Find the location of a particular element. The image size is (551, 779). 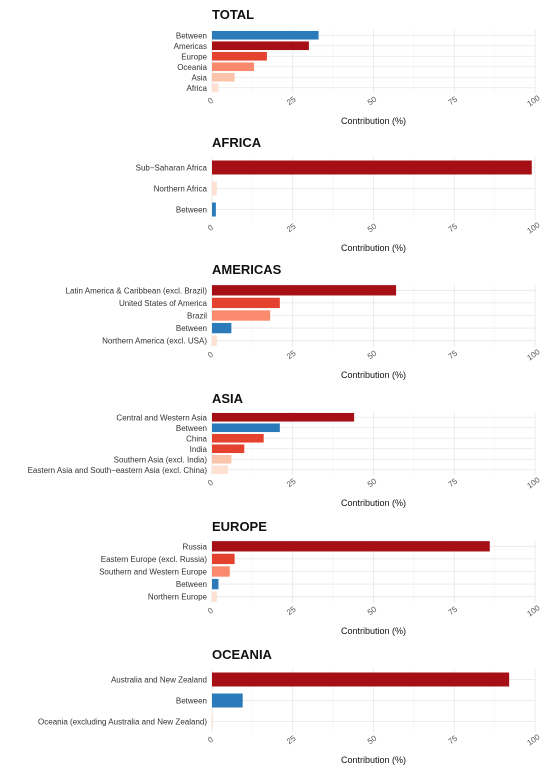

panel-title: EUROPE is located at coordinates (239, 526).